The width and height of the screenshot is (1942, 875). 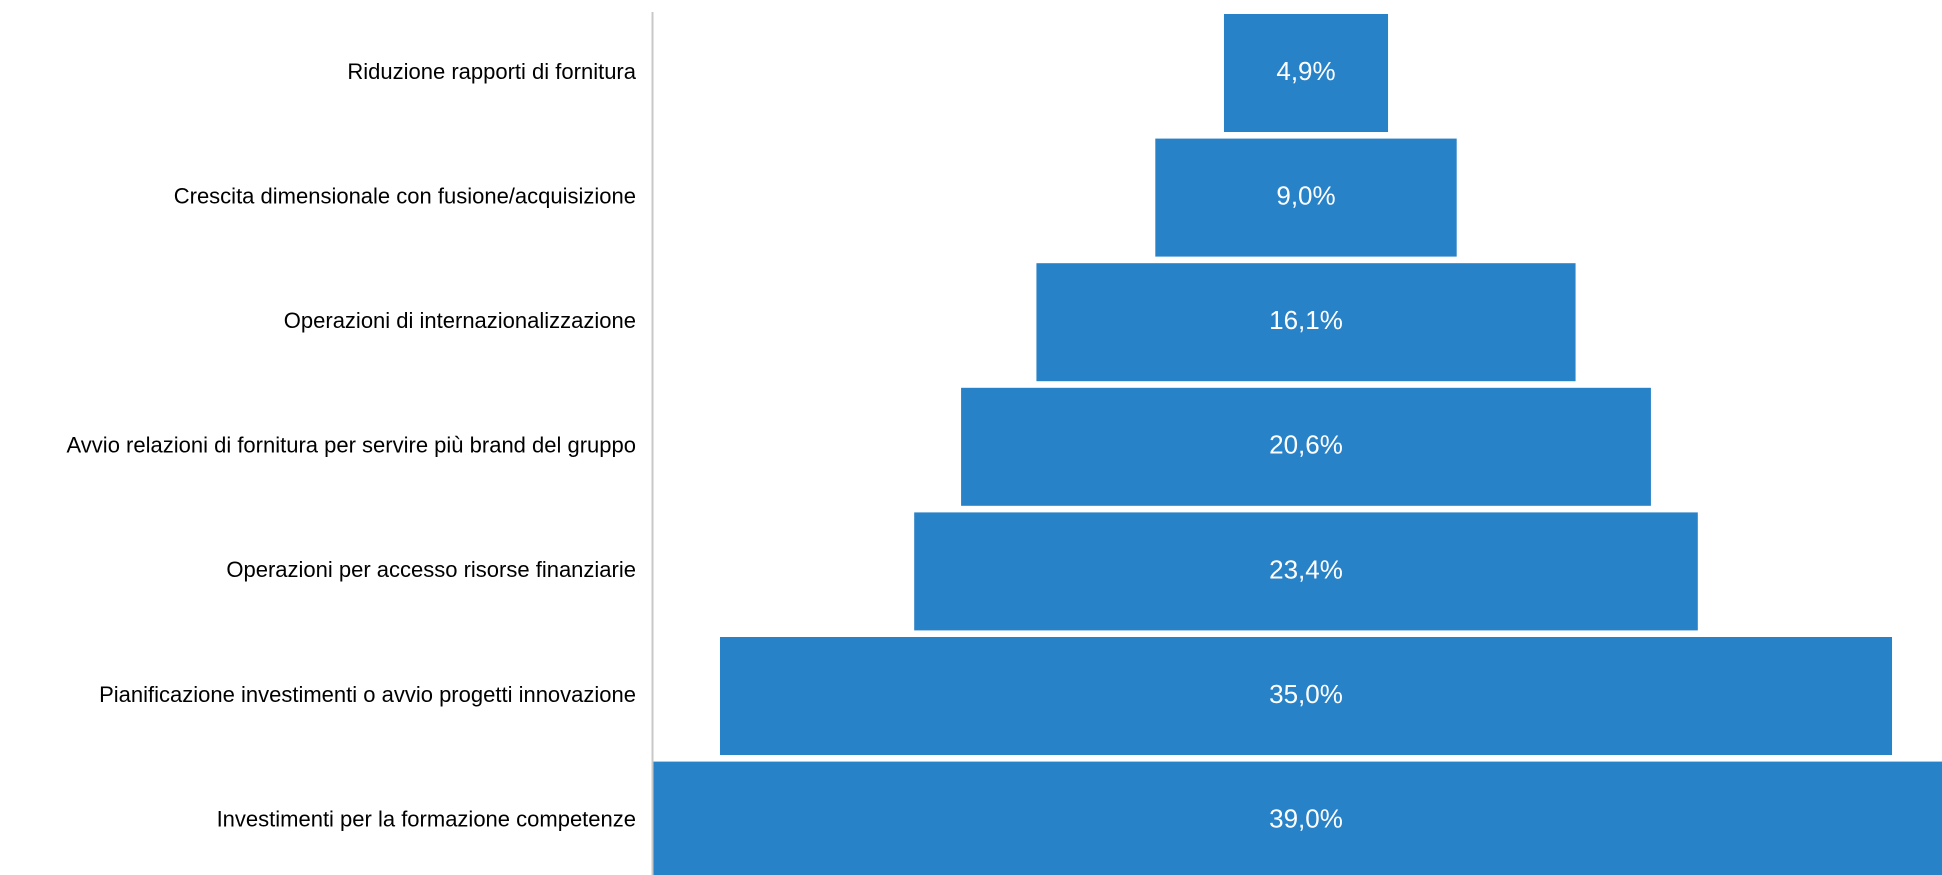 I want to click on value-label: 9,0%, so click(x=1305, y=195).